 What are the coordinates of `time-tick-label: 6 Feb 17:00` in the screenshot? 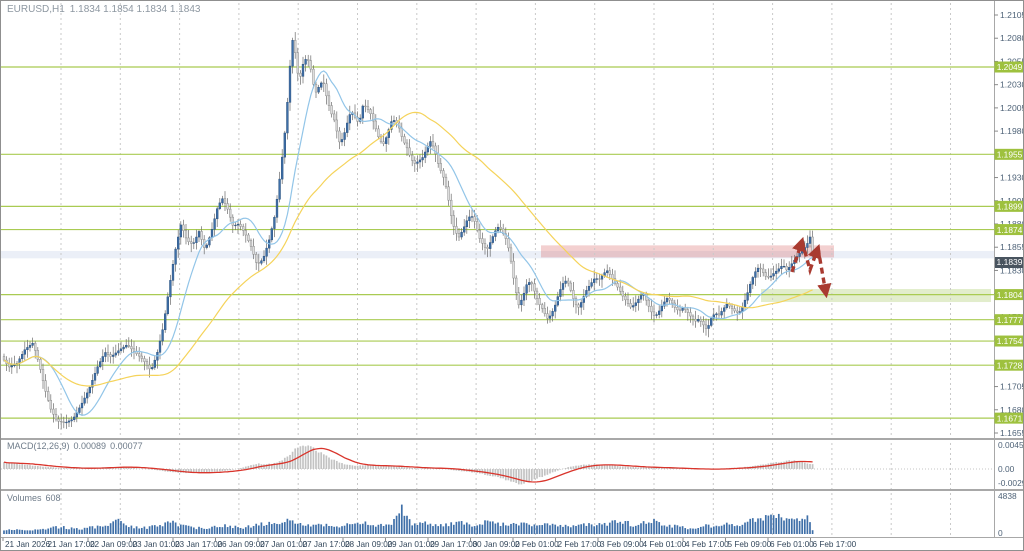 It's located at (835, 544).